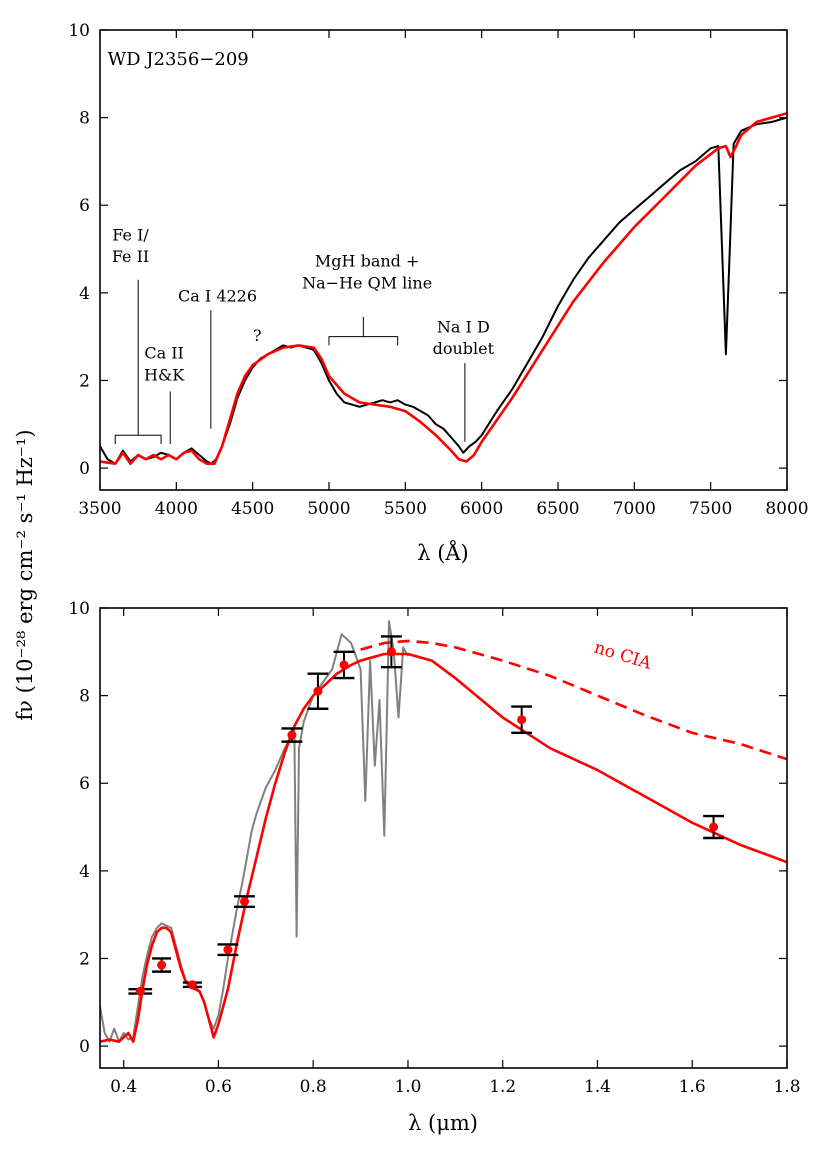  What do you see at coordinates (443, 1123) in the screenshot?
I see `bottom-x-axis-label: λ (μm)` at bounding box center [443, 1123].